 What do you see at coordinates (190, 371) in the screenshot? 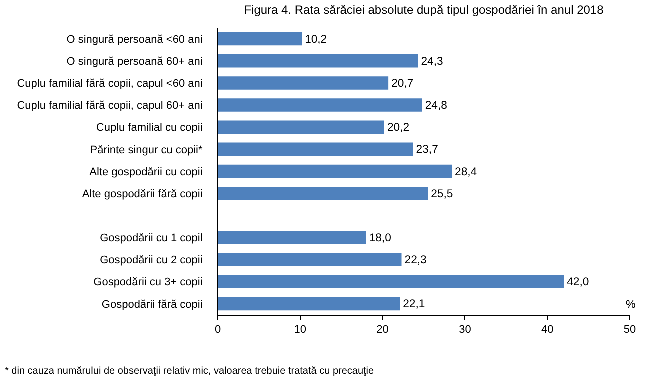
I see `text: * din cauza numărului de observaţii relativ mic, valoarea trebuie tratată cu precauţie` at bounding box center [190, 371].